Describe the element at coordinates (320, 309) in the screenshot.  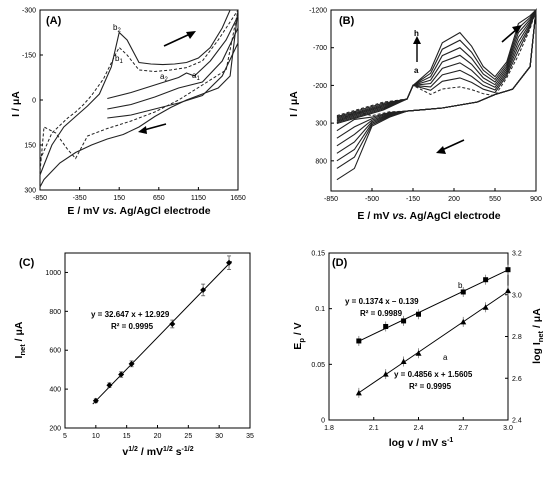
I see `y-tick-label-left: 0.1` at that location.